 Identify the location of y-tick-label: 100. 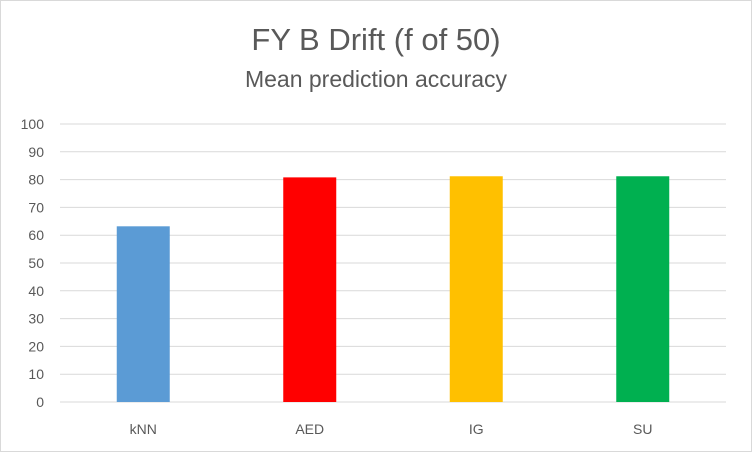
(33, 124).